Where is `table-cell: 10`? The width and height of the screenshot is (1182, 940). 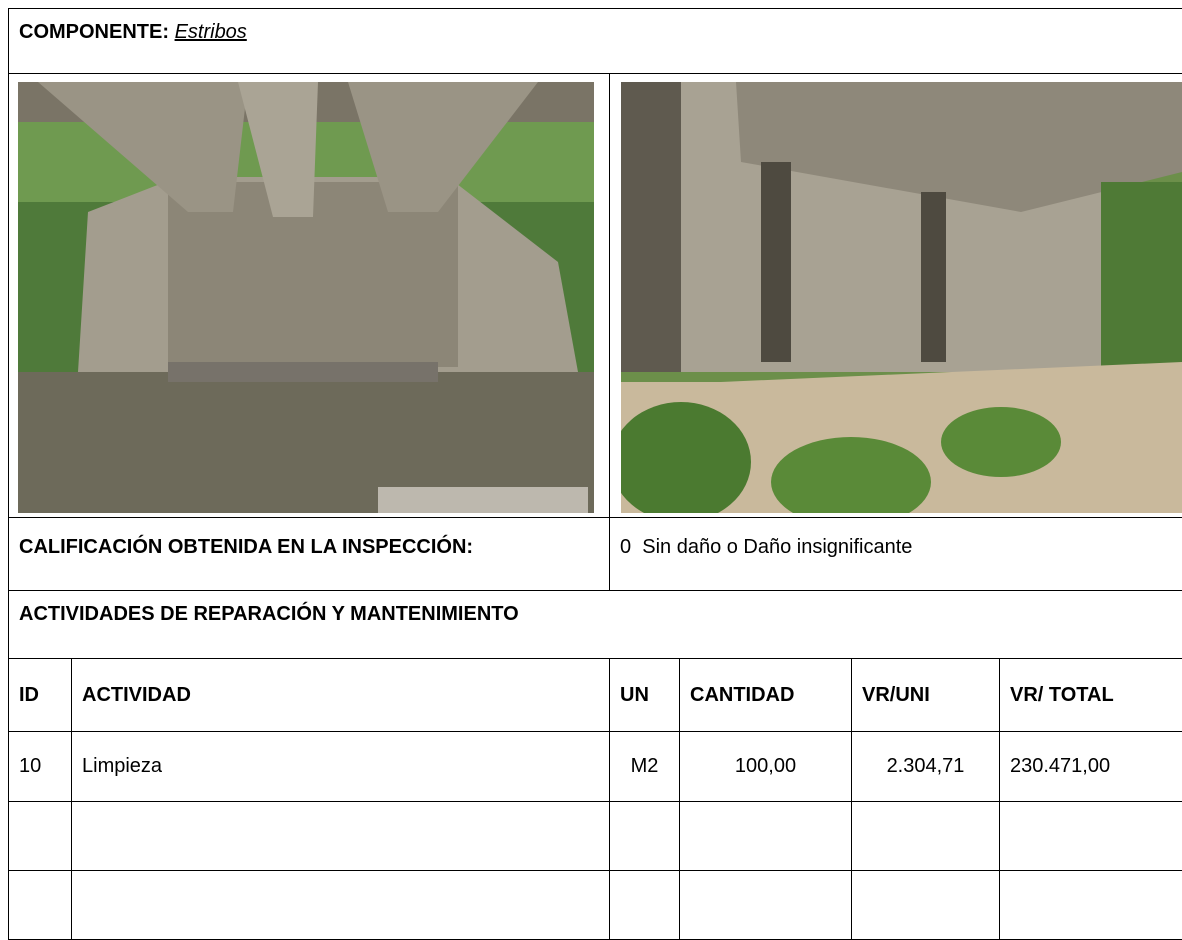 table-cell: 10 is located at coordinates (40, 766).